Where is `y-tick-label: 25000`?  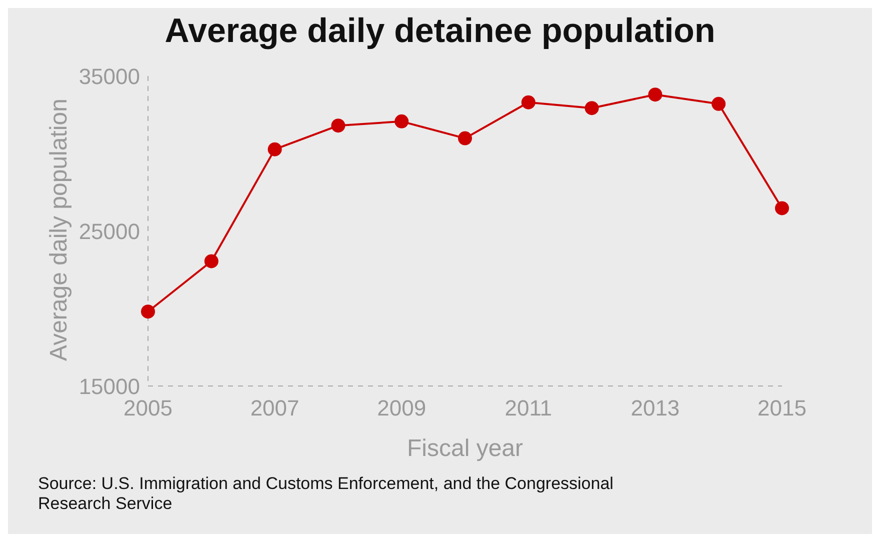
y-tick-label: 25000 is located at coordinates (109, 231).